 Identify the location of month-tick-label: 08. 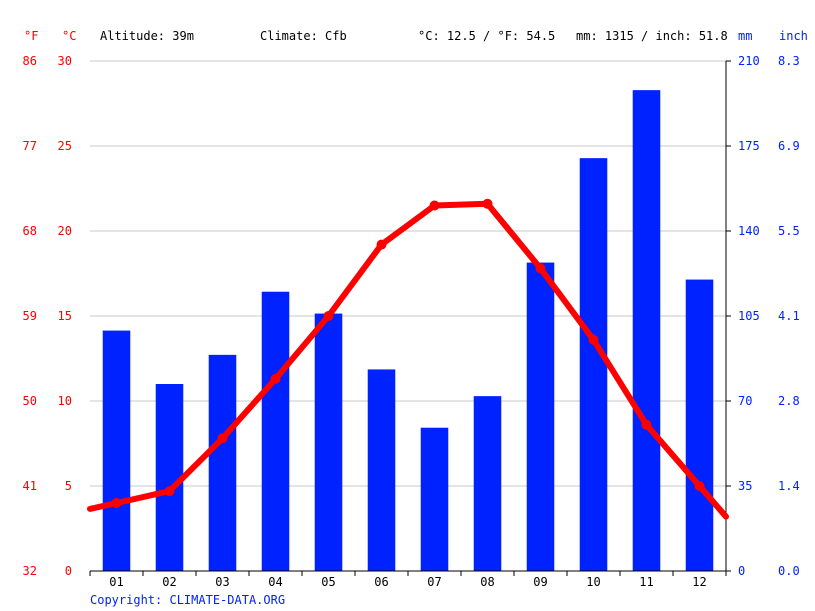
(487, 582).